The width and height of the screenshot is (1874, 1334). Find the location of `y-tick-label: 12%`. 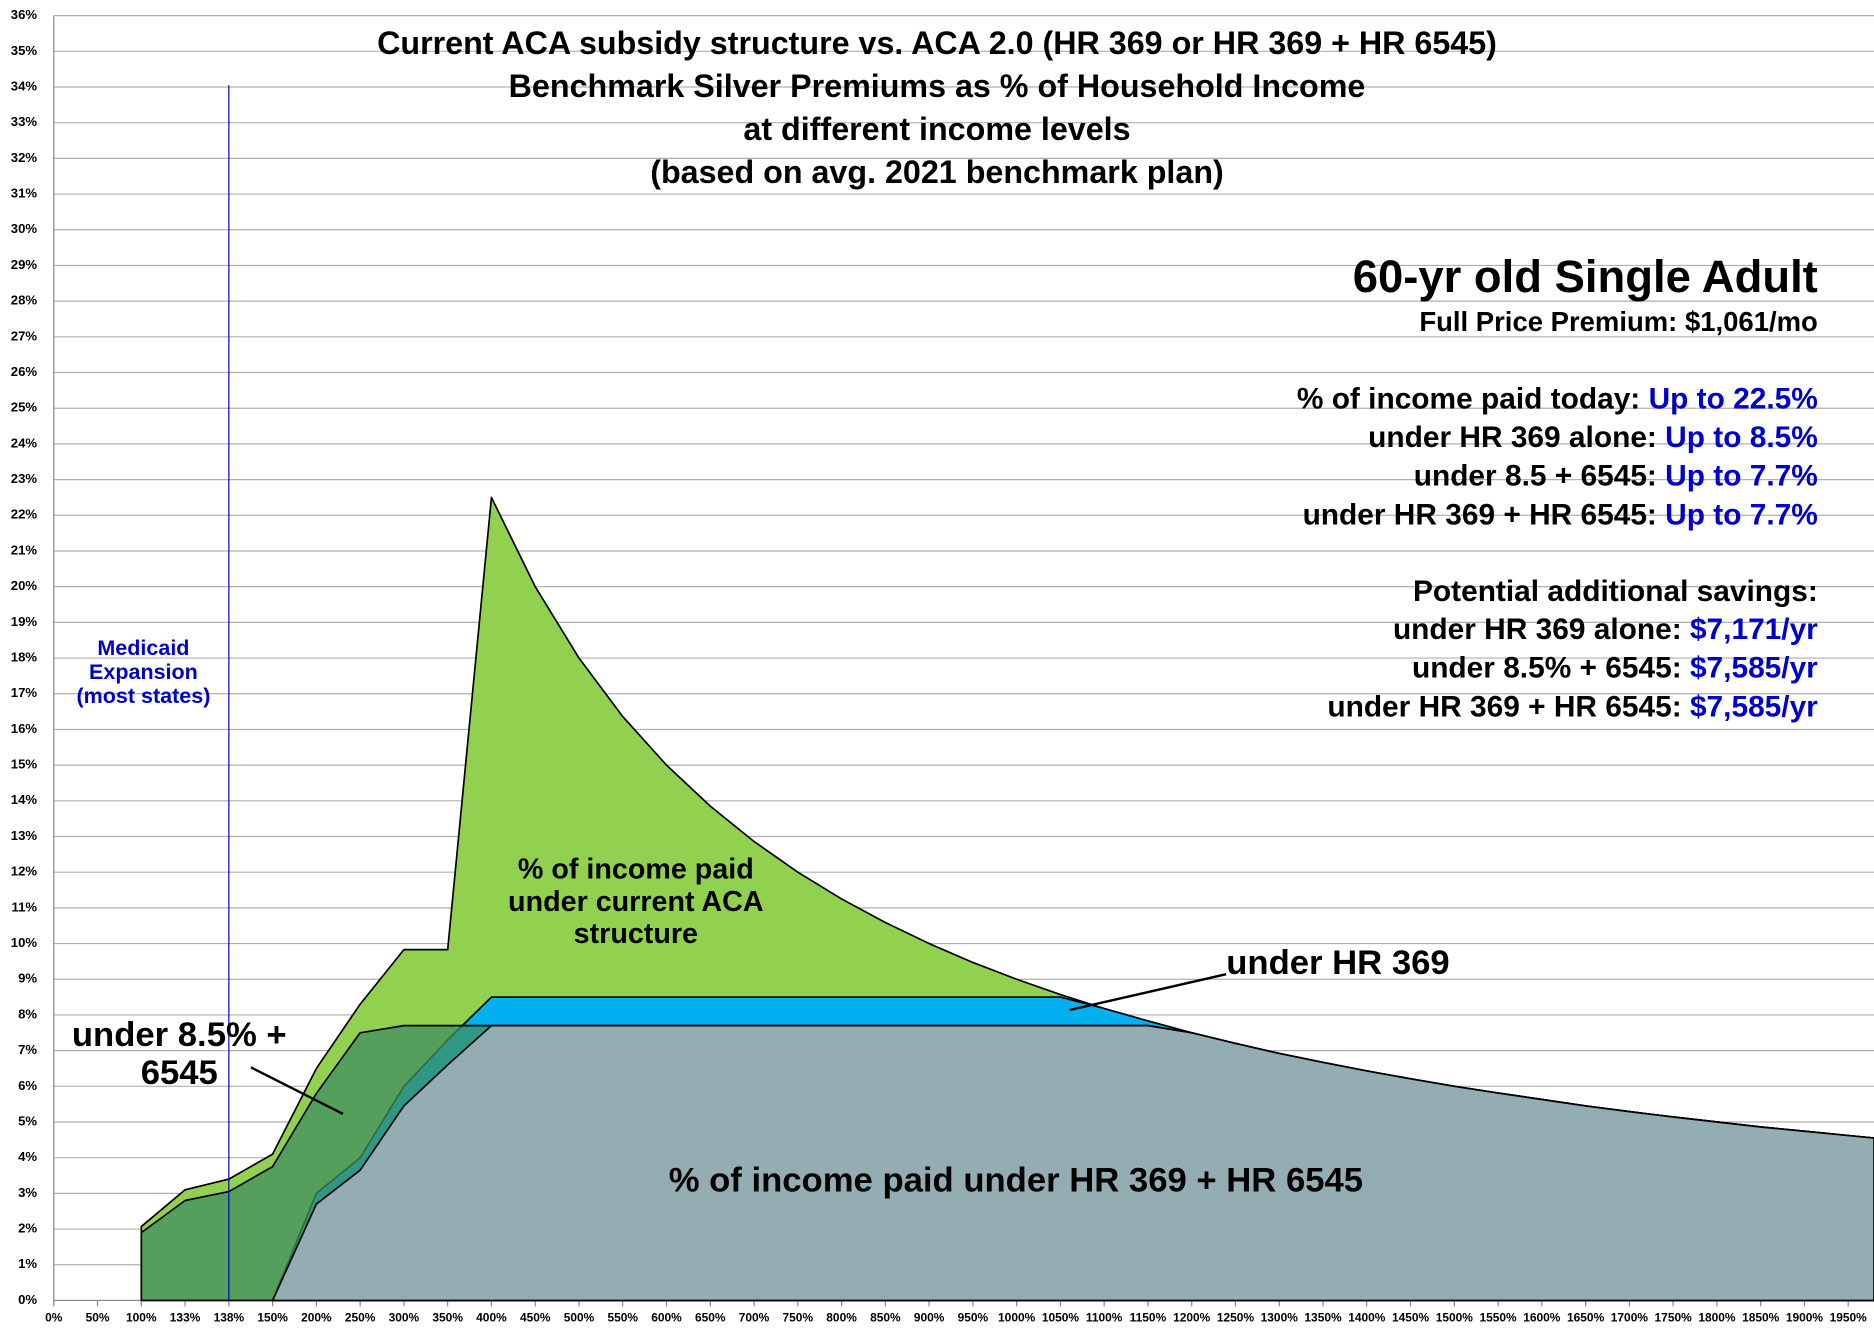

y-tick-label: 12% is located at coordinates (24, 871).